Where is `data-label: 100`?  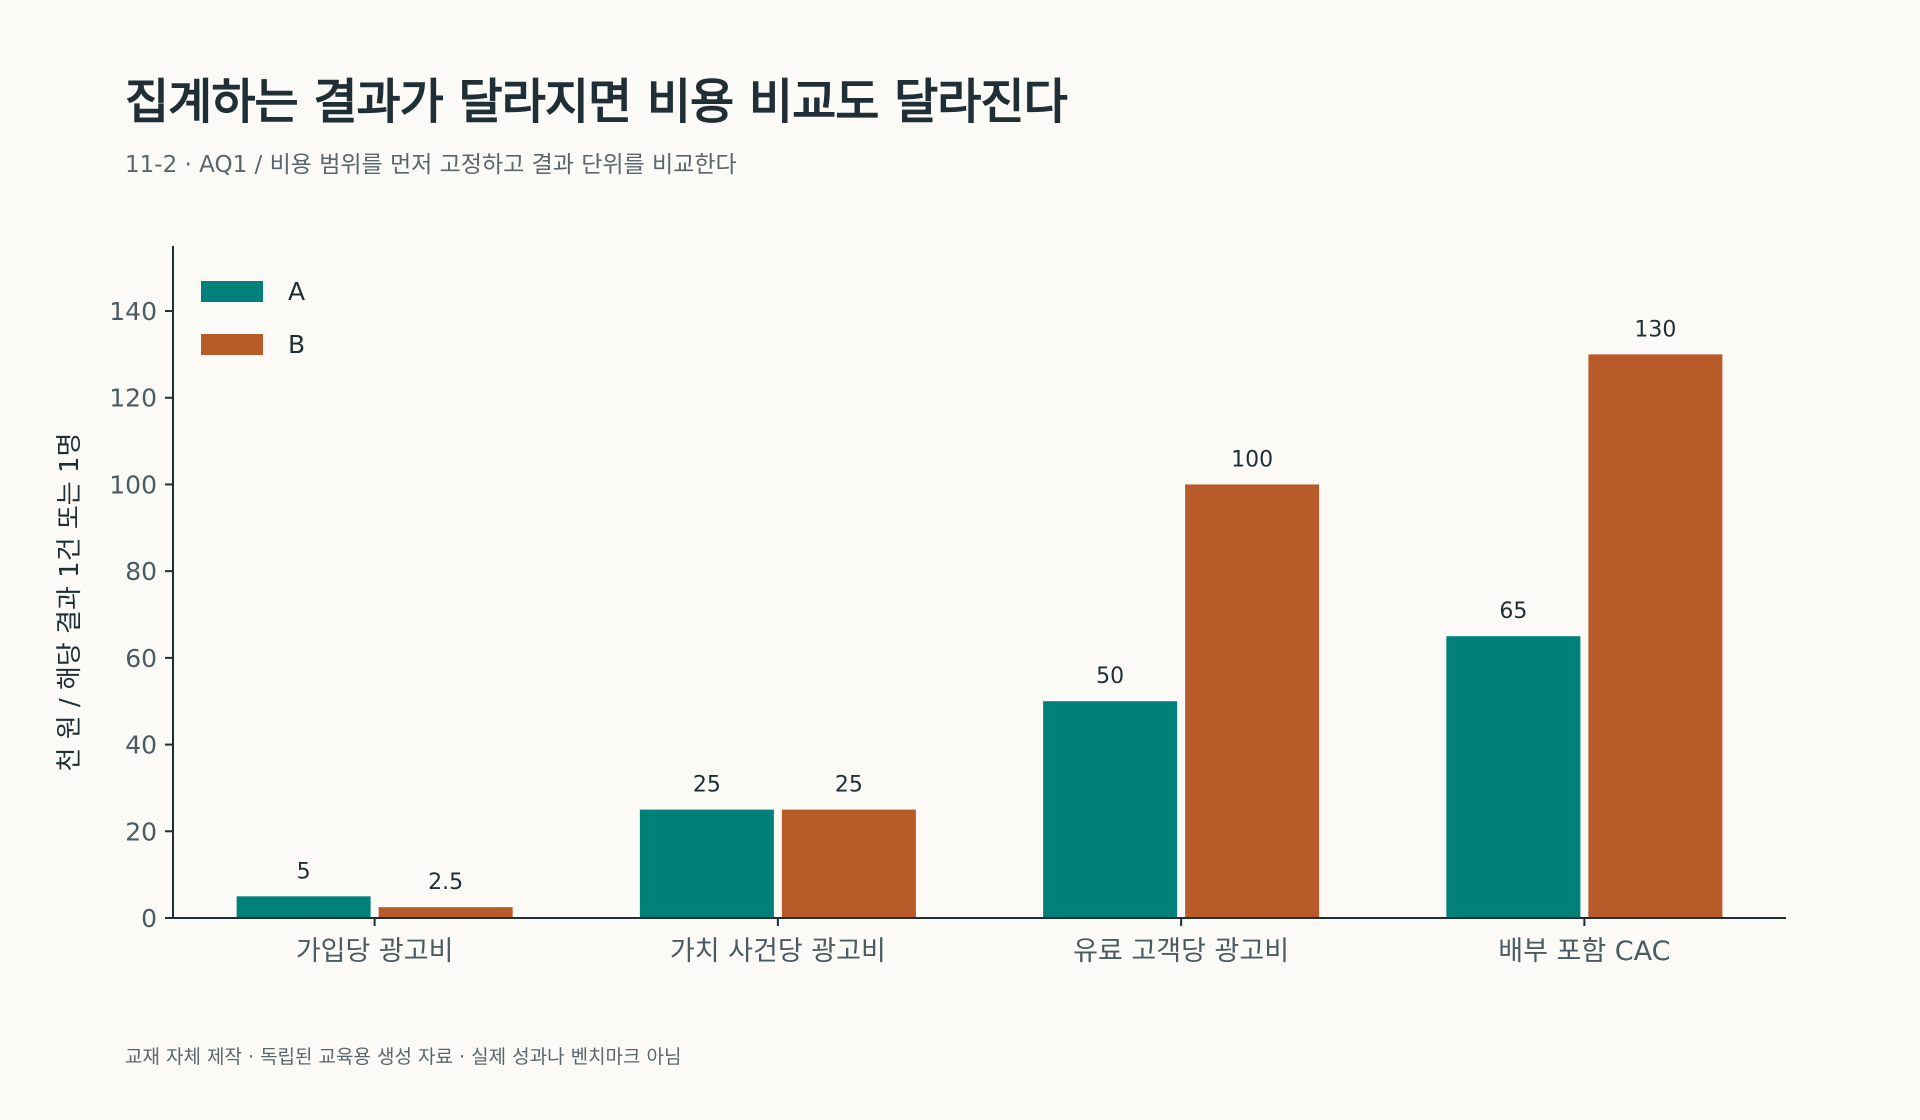 data-label: 100 is located at coordinates (1252, 459).